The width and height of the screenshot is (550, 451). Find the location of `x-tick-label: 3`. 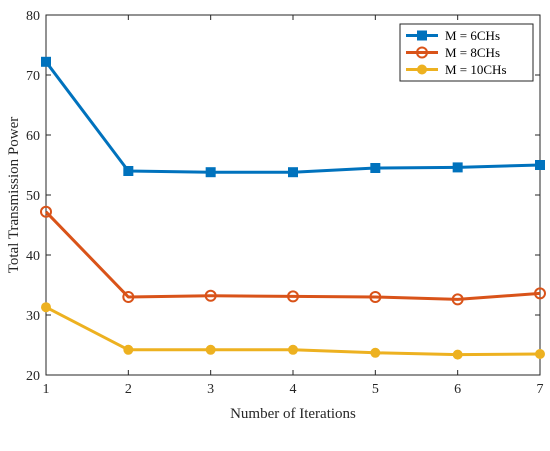

x-tick-label: 3 is located at coordinates (210, 389).